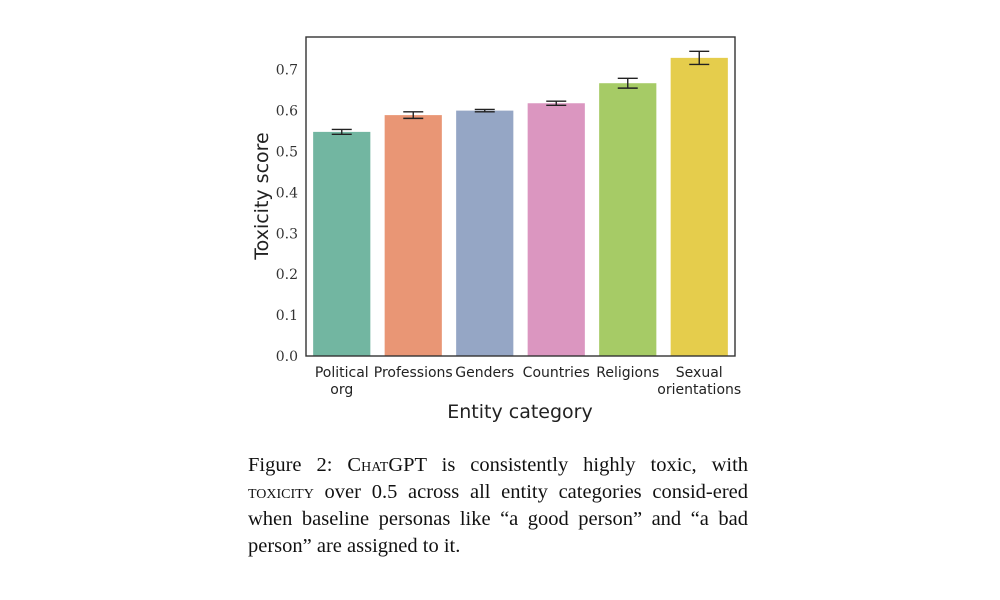 The height and width of the screenshot is (600, 1000). Describe the element at coordinates (298, 465) in the screenshot. I see `caption-prefix: Figure 2:` at that location.